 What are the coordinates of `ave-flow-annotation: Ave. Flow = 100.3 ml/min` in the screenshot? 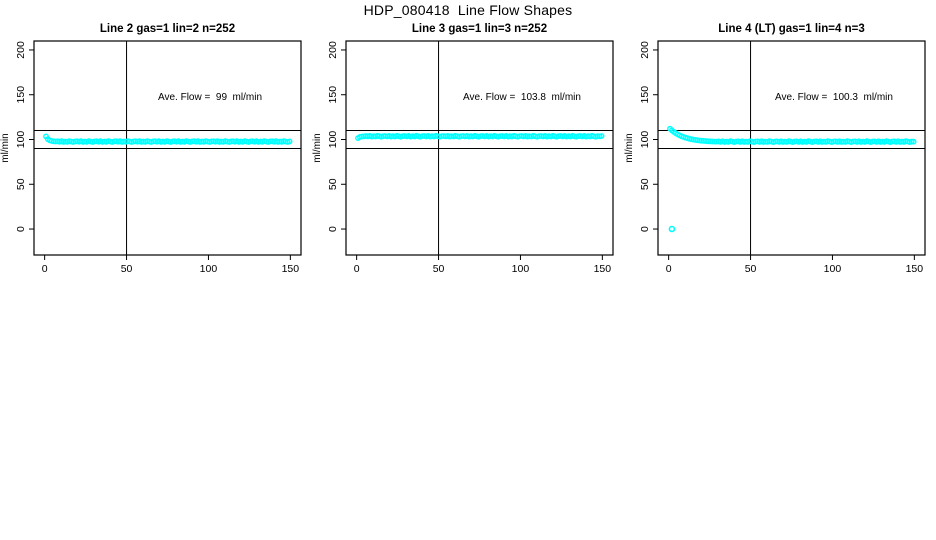 It's located at (834, 97).